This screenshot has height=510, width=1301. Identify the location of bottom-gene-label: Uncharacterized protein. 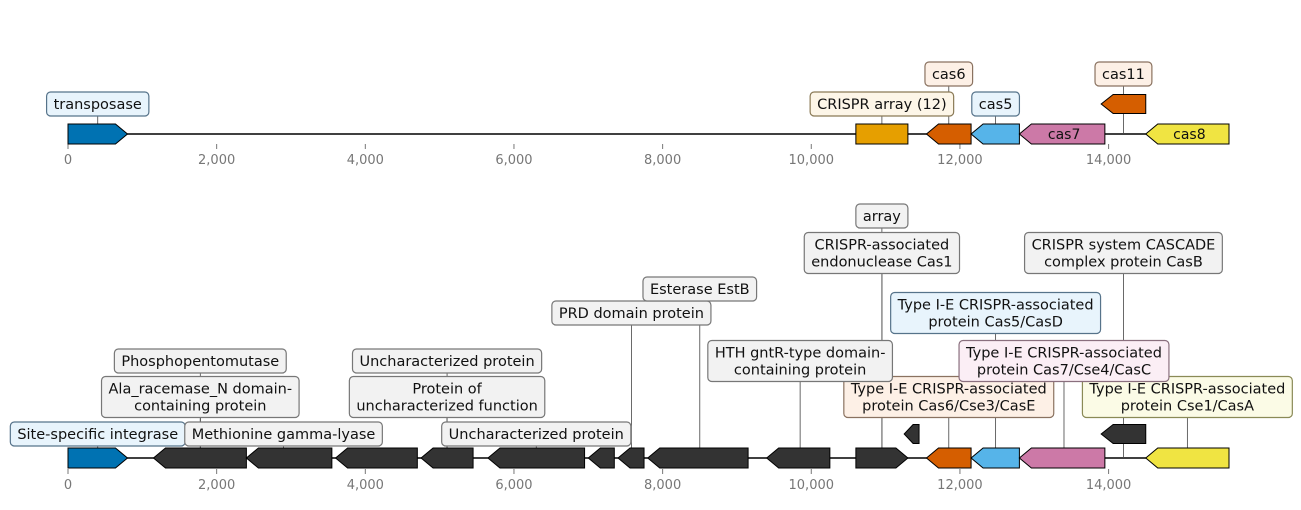
(447, 361).